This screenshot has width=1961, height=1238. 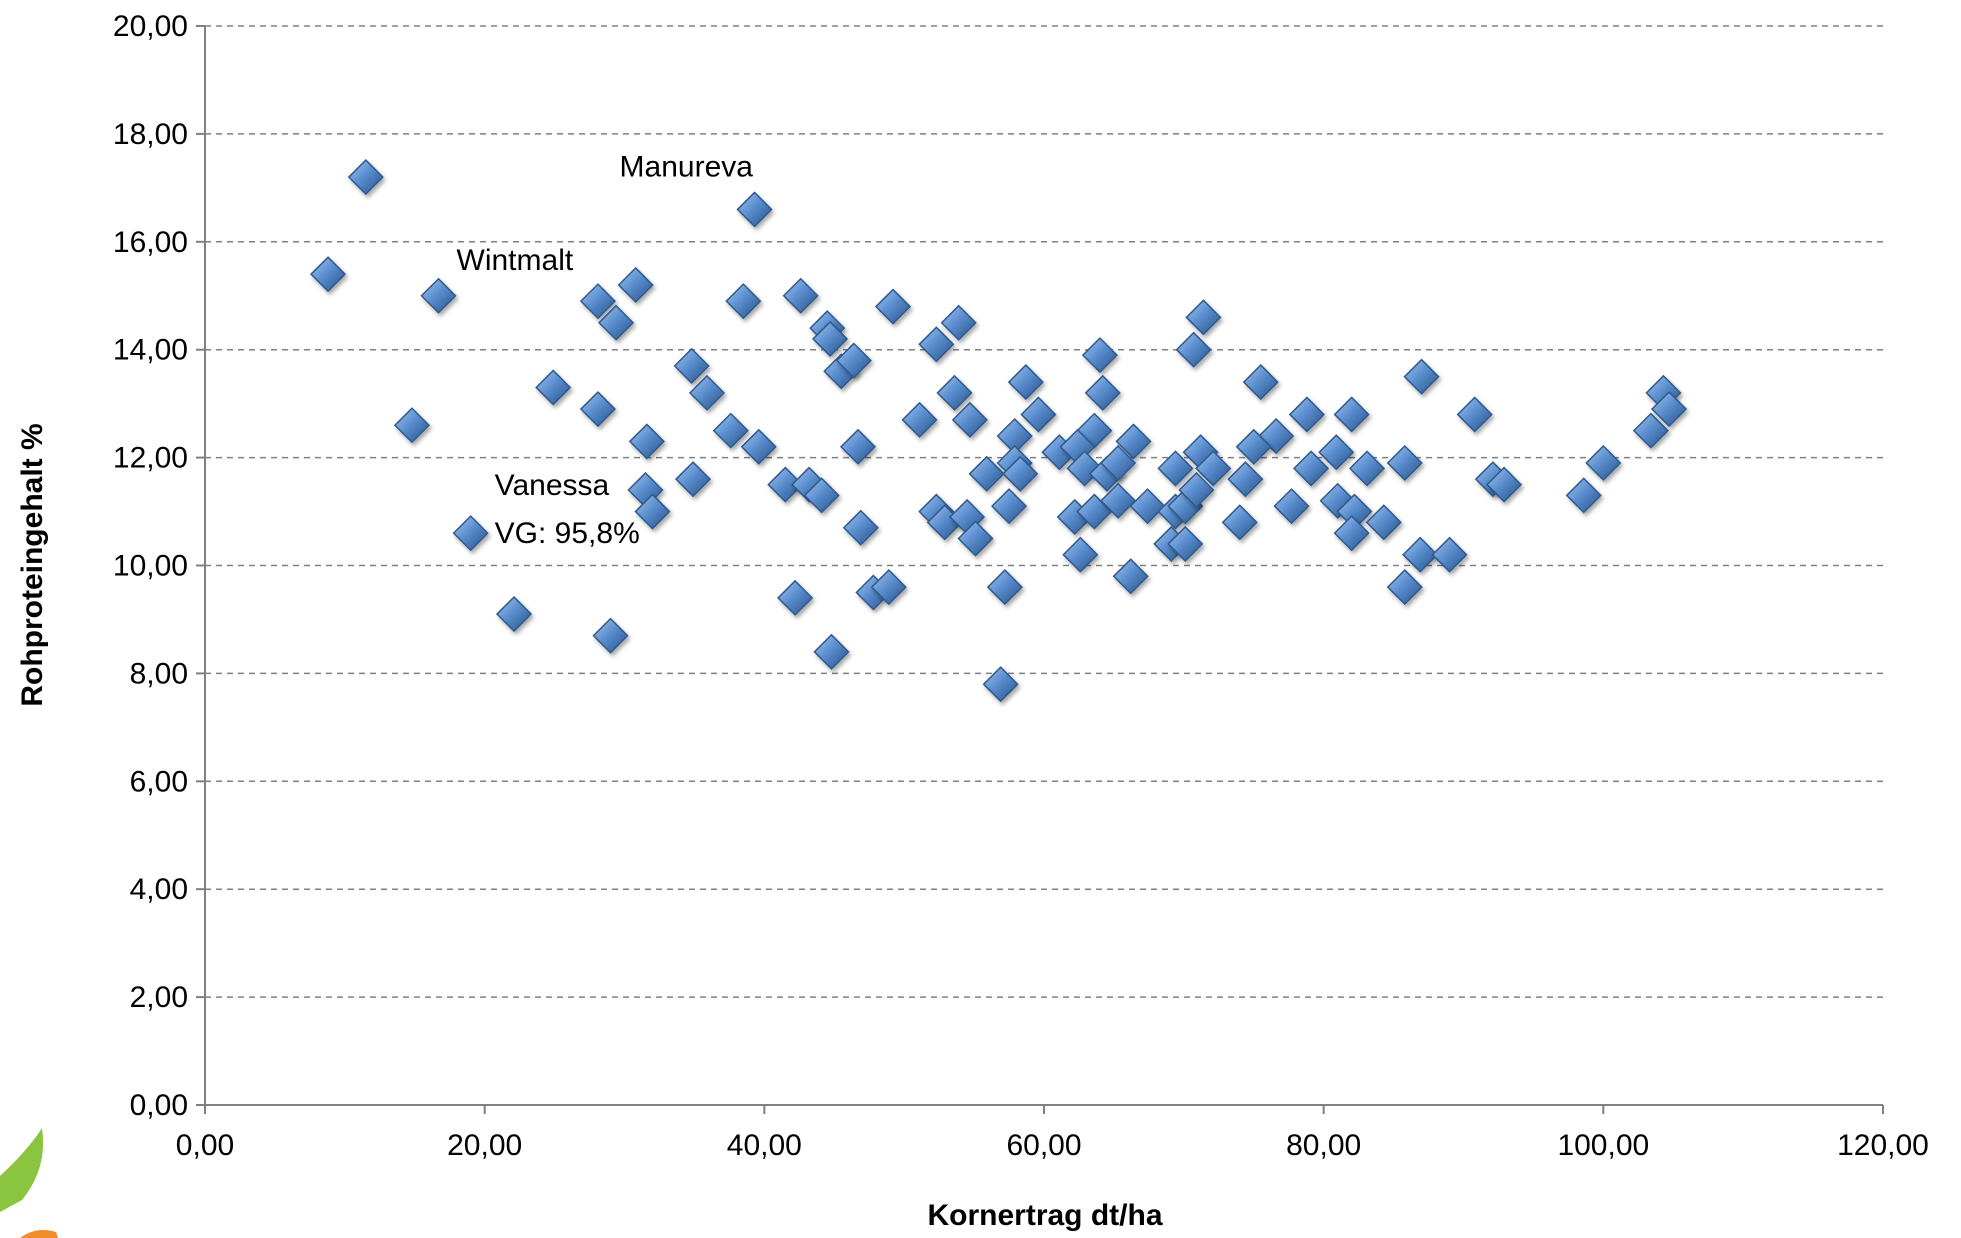 What do you see at coordinates (150, 458) in the screenshot?
I see `y-tick-label: 12,00` at bounding box center [150, 458].